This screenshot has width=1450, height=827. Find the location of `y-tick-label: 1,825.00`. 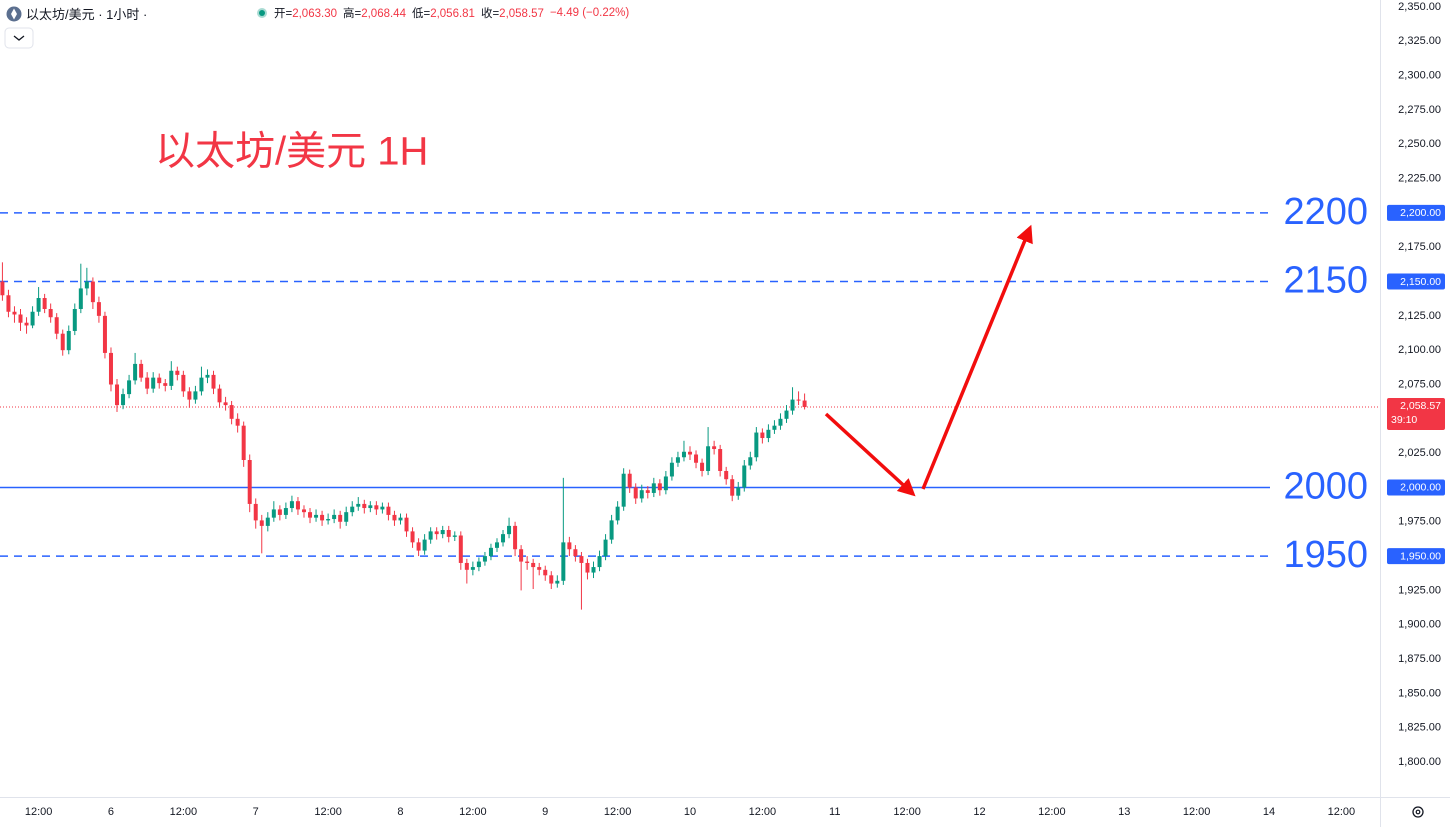

y-tick-label: 1,825.00 is located at coordinates (1419, 728).